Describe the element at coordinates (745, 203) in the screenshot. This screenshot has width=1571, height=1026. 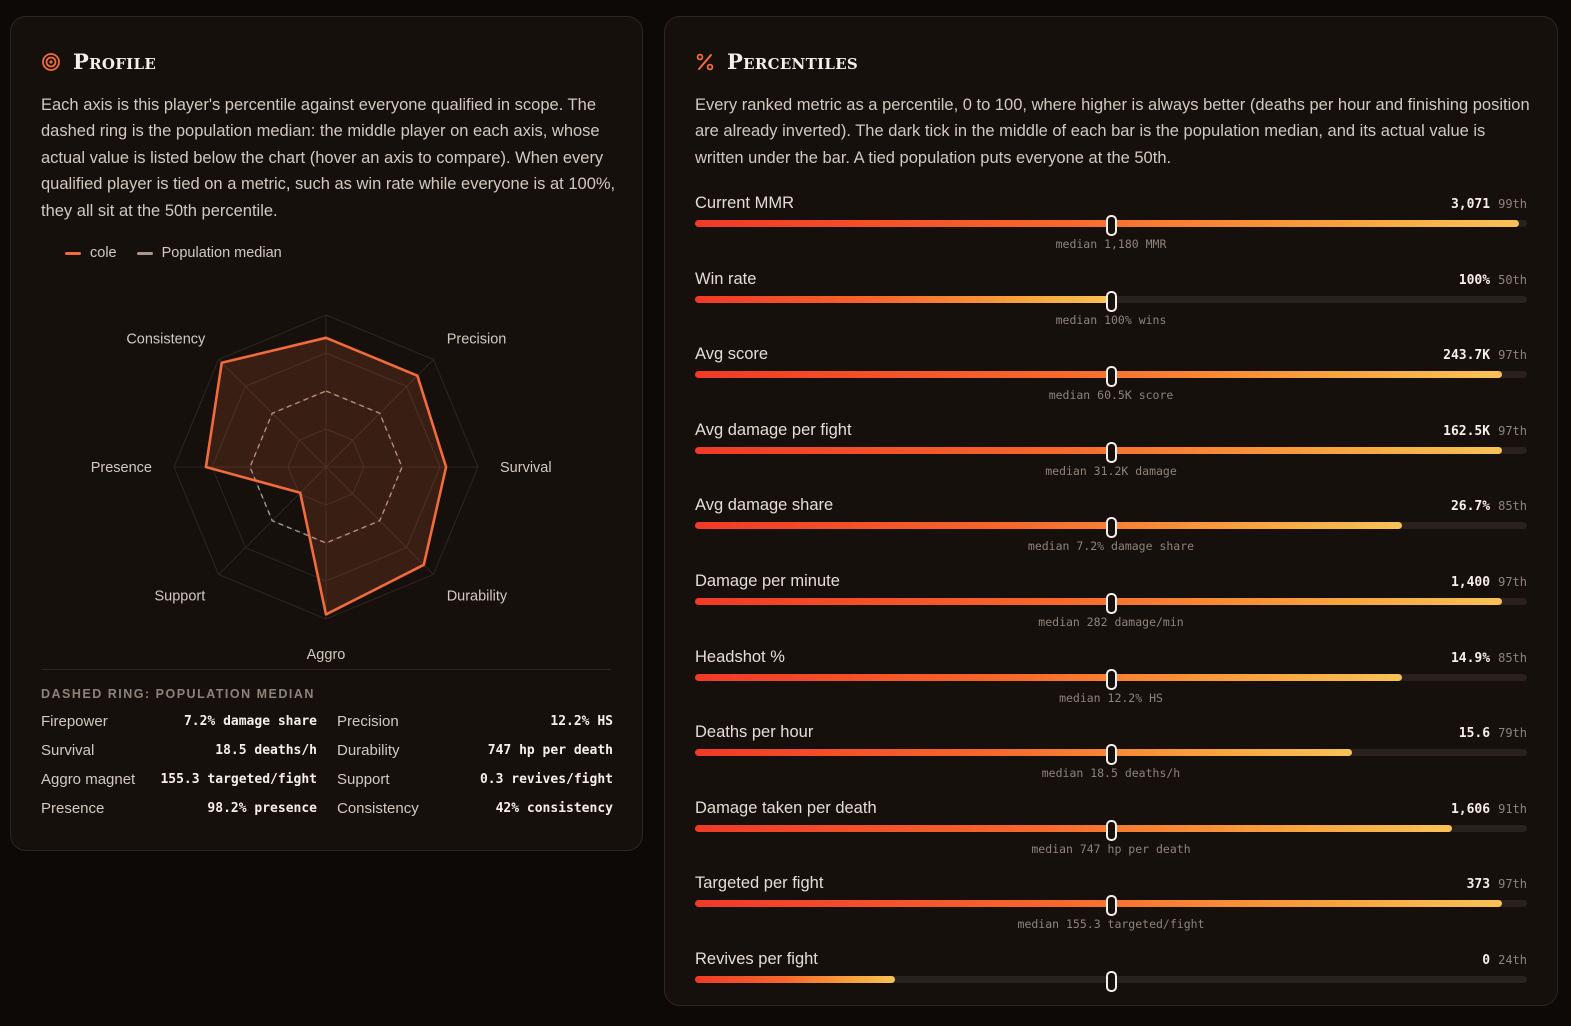
I see `metric-name: Current MMR` at that location.